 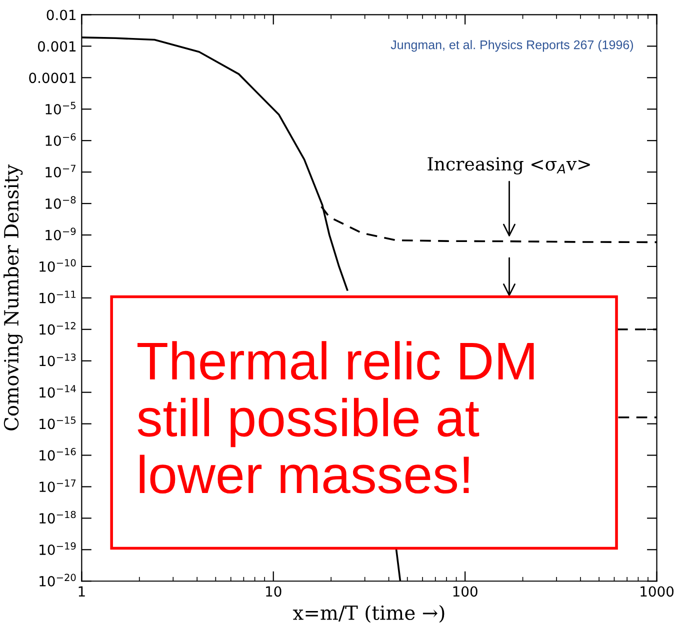 What do you see at coordinates (465, 591) in the screenshot?
I see `x-tick-label: 100` at bounding box center [465, 591].